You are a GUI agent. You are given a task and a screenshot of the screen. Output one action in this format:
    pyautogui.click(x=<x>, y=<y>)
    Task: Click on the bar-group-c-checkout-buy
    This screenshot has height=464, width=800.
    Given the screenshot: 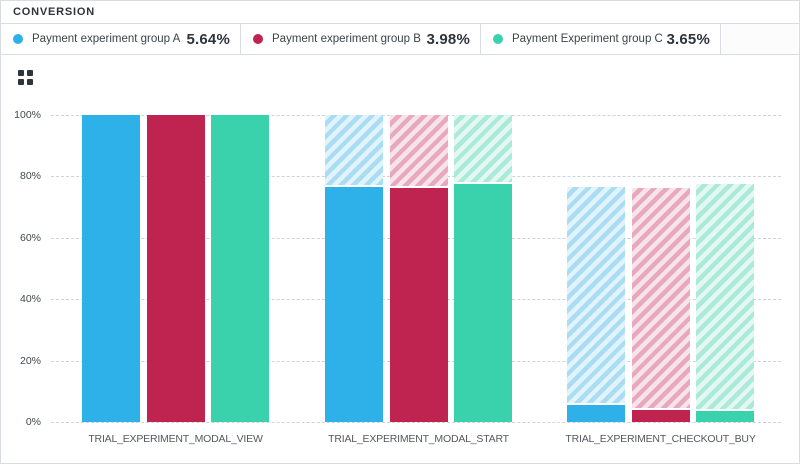 What is the action you would take?
    pyautogui.click(x=725, y=268)
    